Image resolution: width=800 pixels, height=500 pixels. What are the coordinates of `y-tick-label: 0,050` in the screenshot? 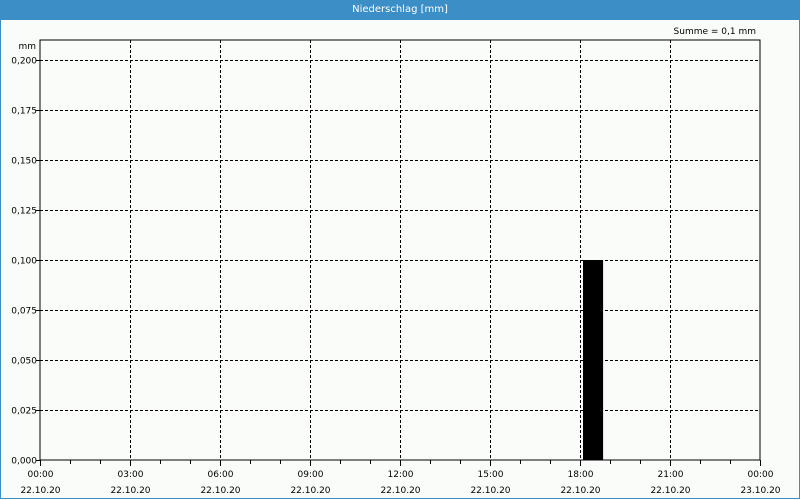 It's located at (24, 362).